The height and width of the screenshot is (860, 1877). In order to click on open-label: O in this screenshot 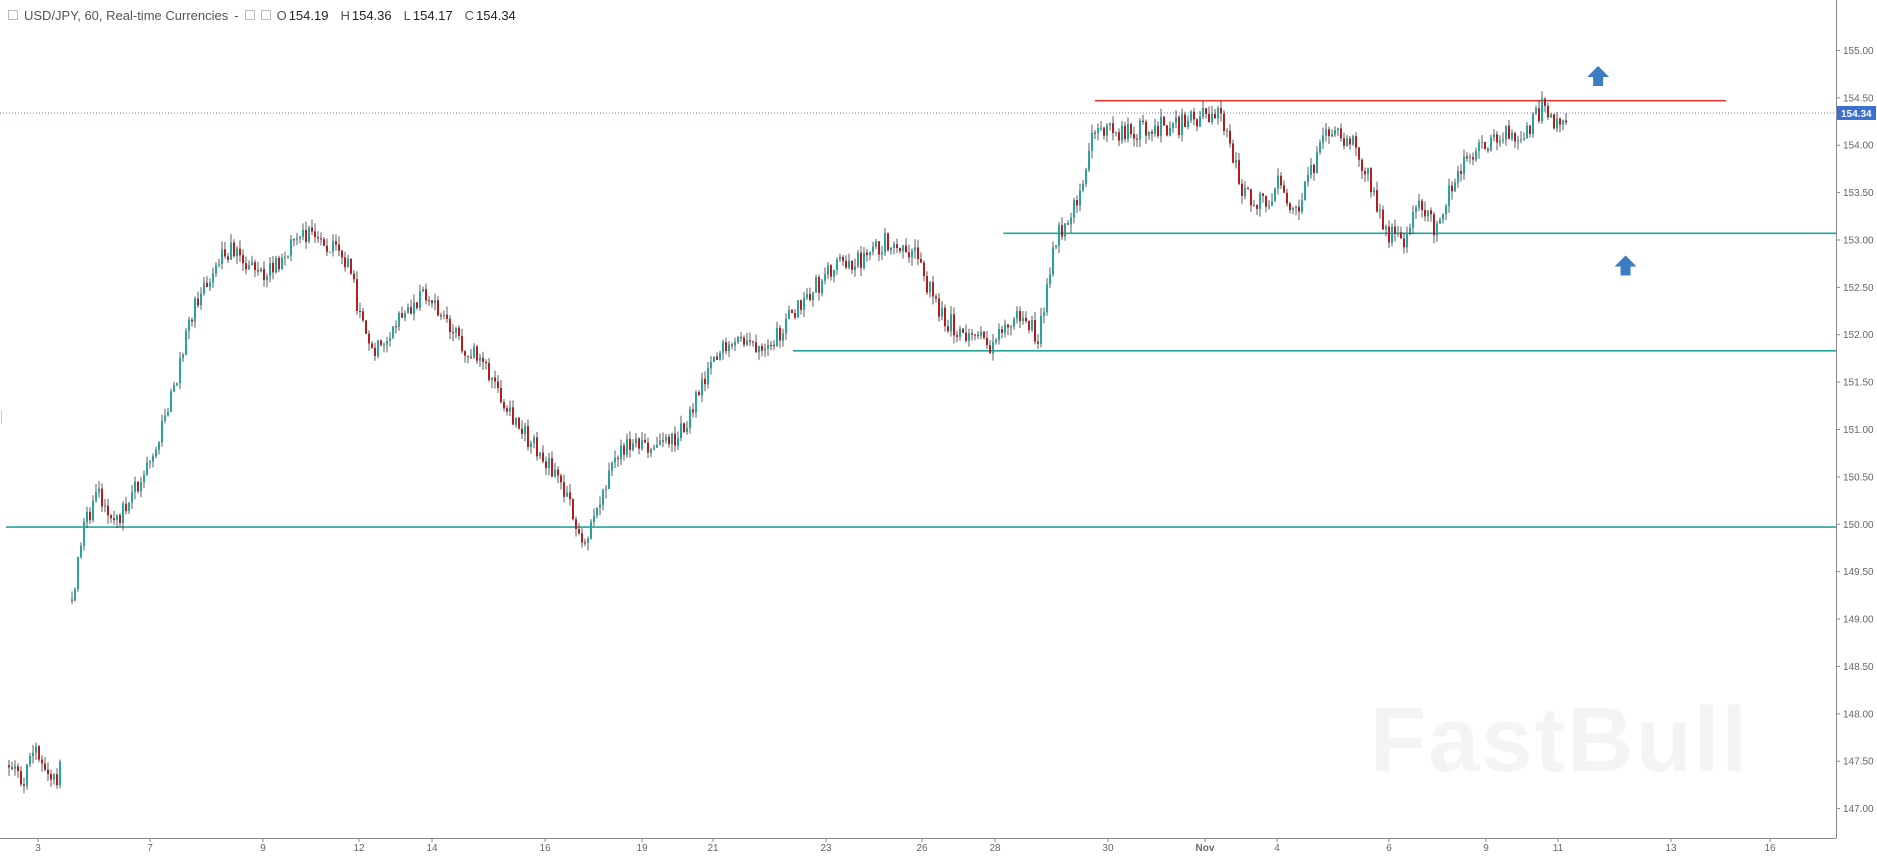, I will do `click(281, 15)`.